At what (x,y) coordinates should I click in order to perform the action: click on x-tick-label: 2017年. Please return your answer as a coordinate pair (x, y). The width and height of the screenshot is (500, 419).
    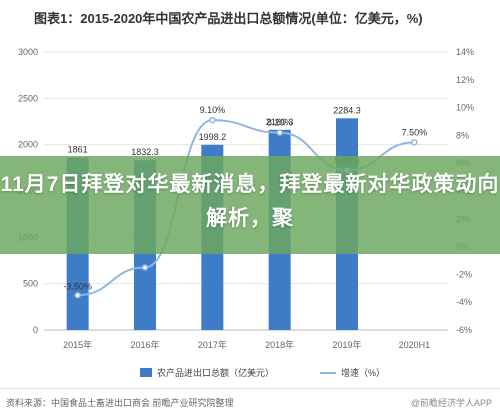
    Looking at the image, I should click on (212, 344).